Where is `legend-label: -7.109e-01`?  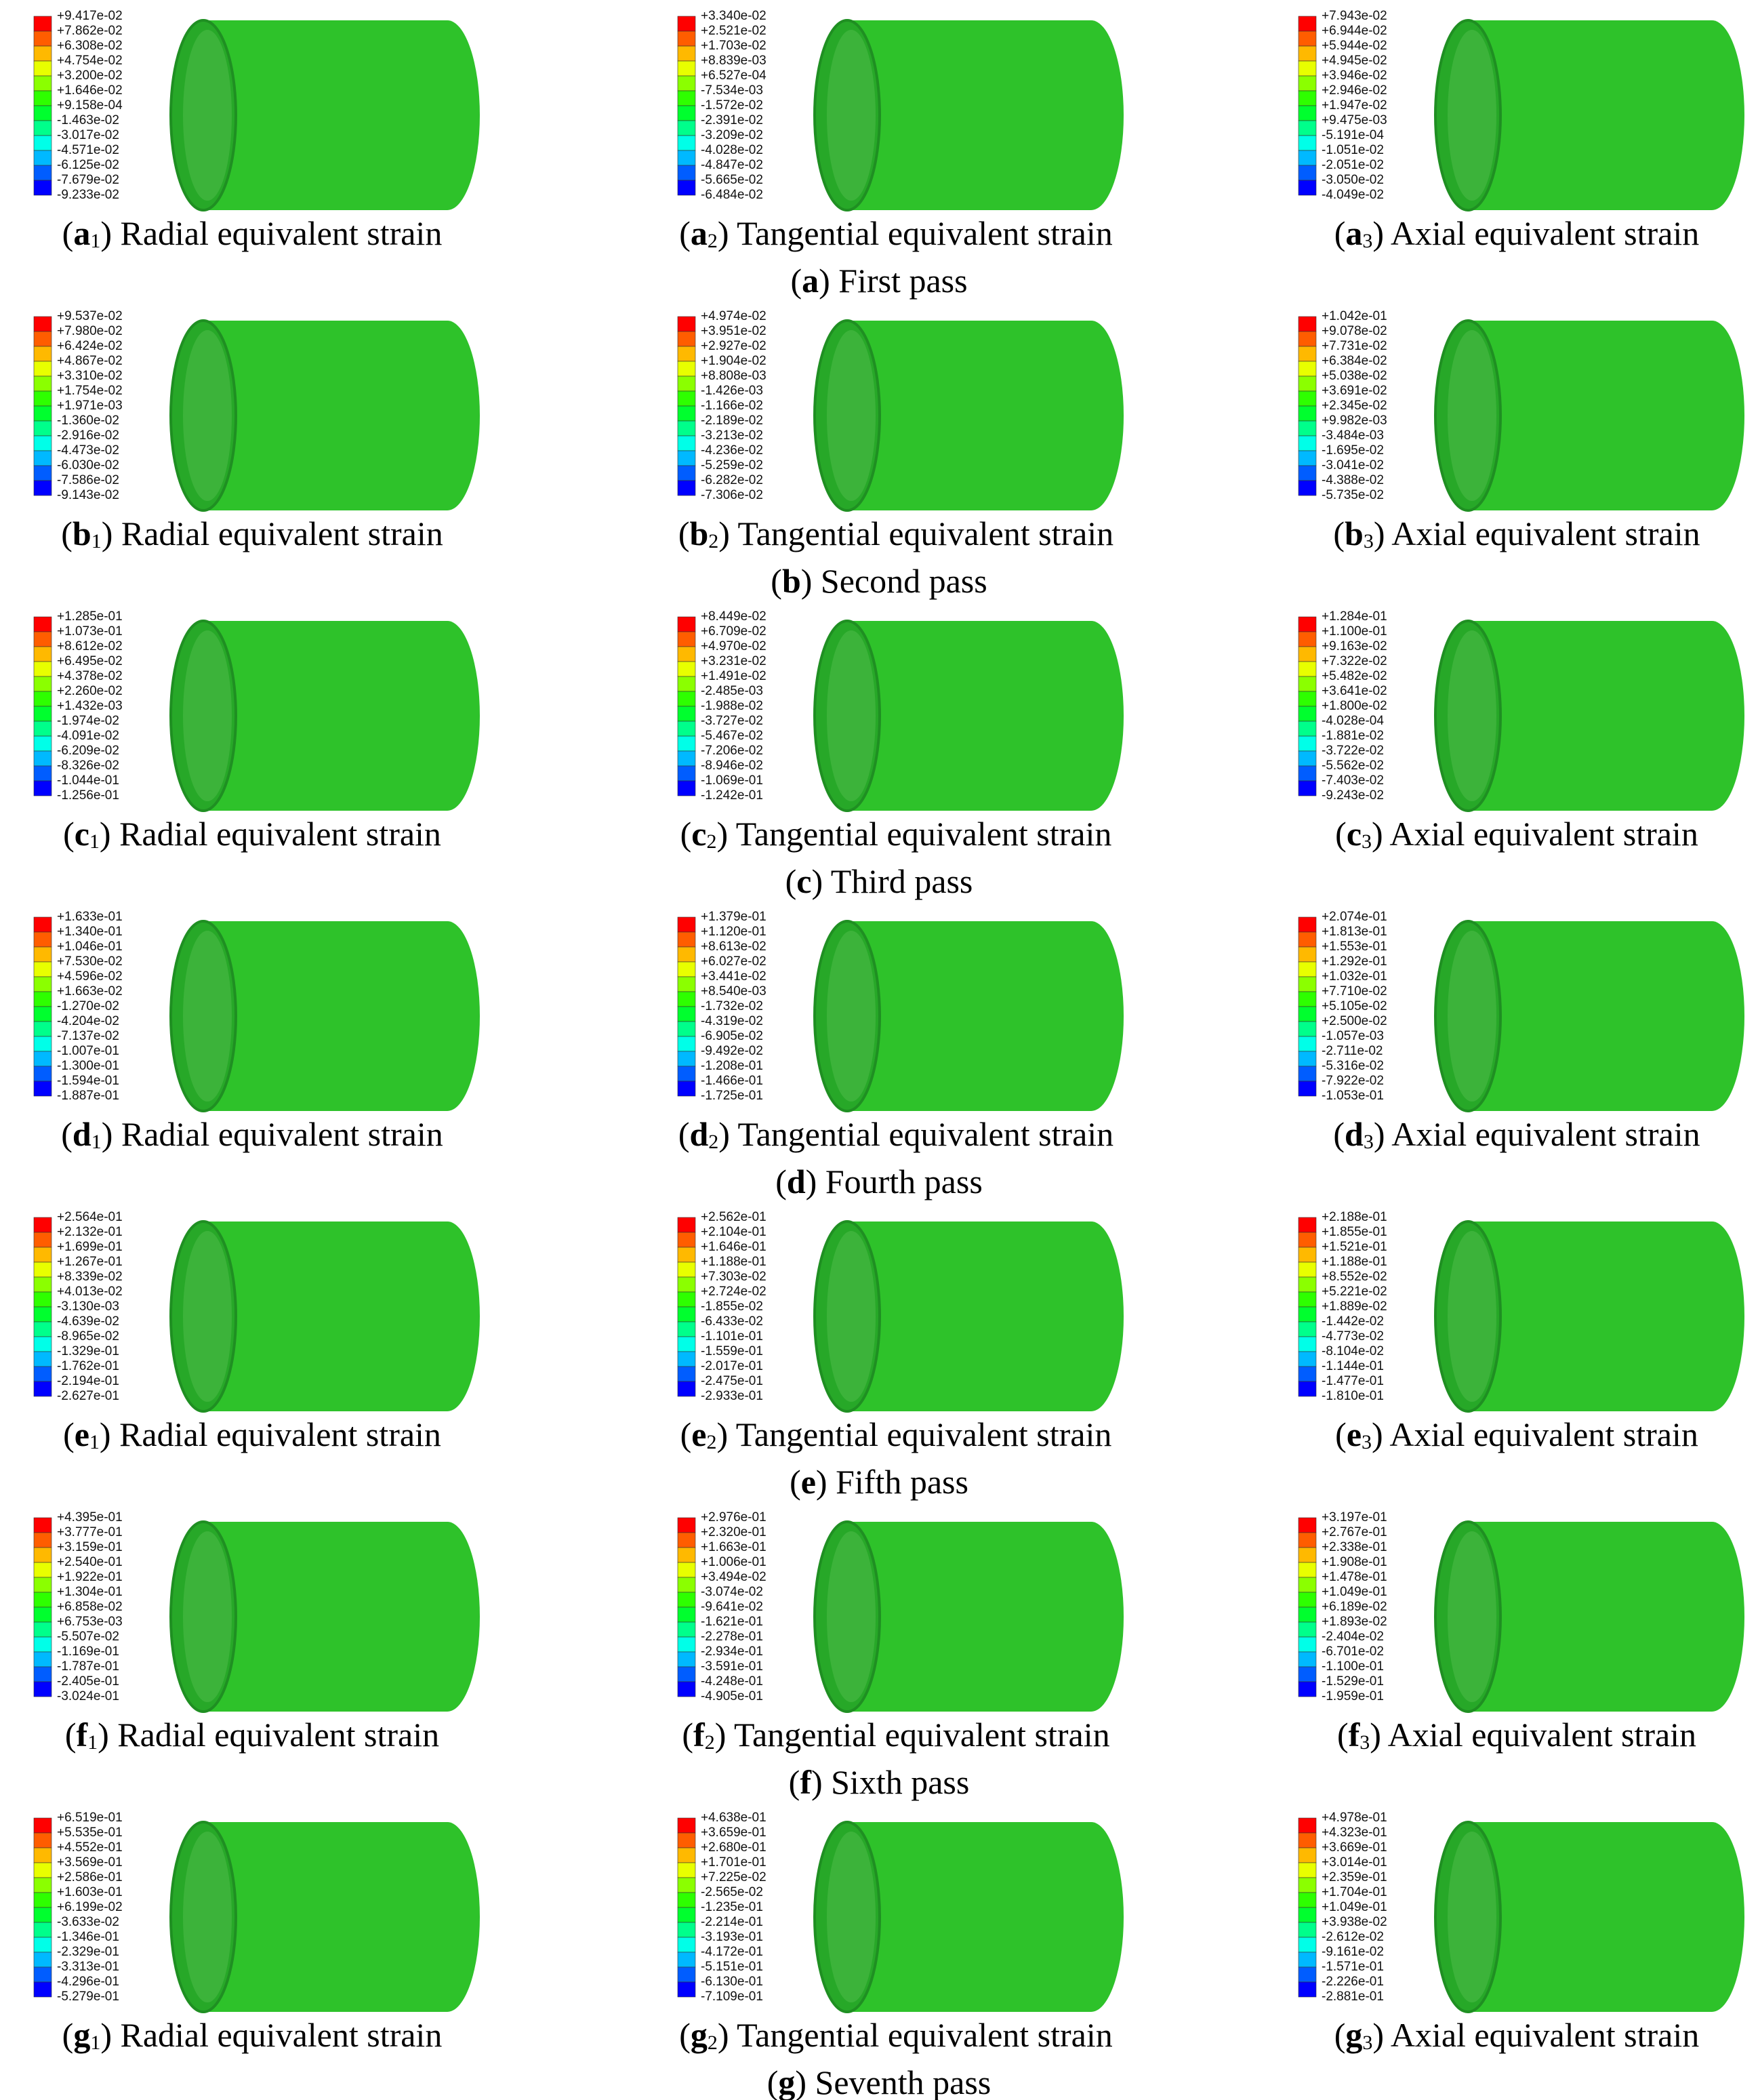
legend-label: -7.109e-01 is located at coordinates (732, 1997).